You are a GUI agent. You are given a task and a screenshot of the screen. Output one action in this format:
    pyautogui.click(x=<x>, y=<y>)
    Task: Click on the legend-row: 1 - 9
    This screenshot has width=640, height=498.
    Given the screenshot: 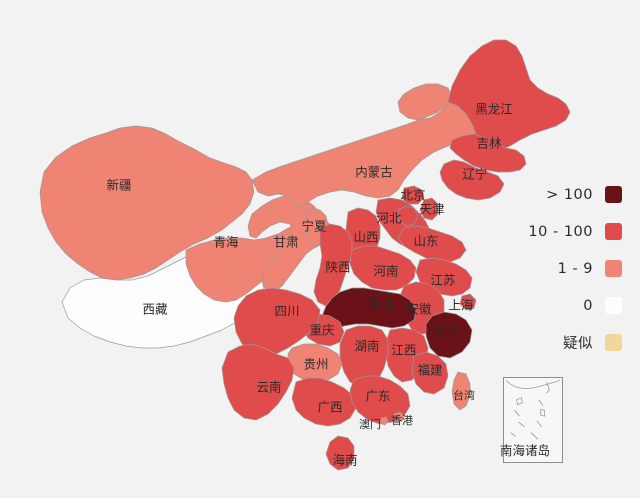 What is the action you would take?
    pyautogui.click(x=567, y=268)
    